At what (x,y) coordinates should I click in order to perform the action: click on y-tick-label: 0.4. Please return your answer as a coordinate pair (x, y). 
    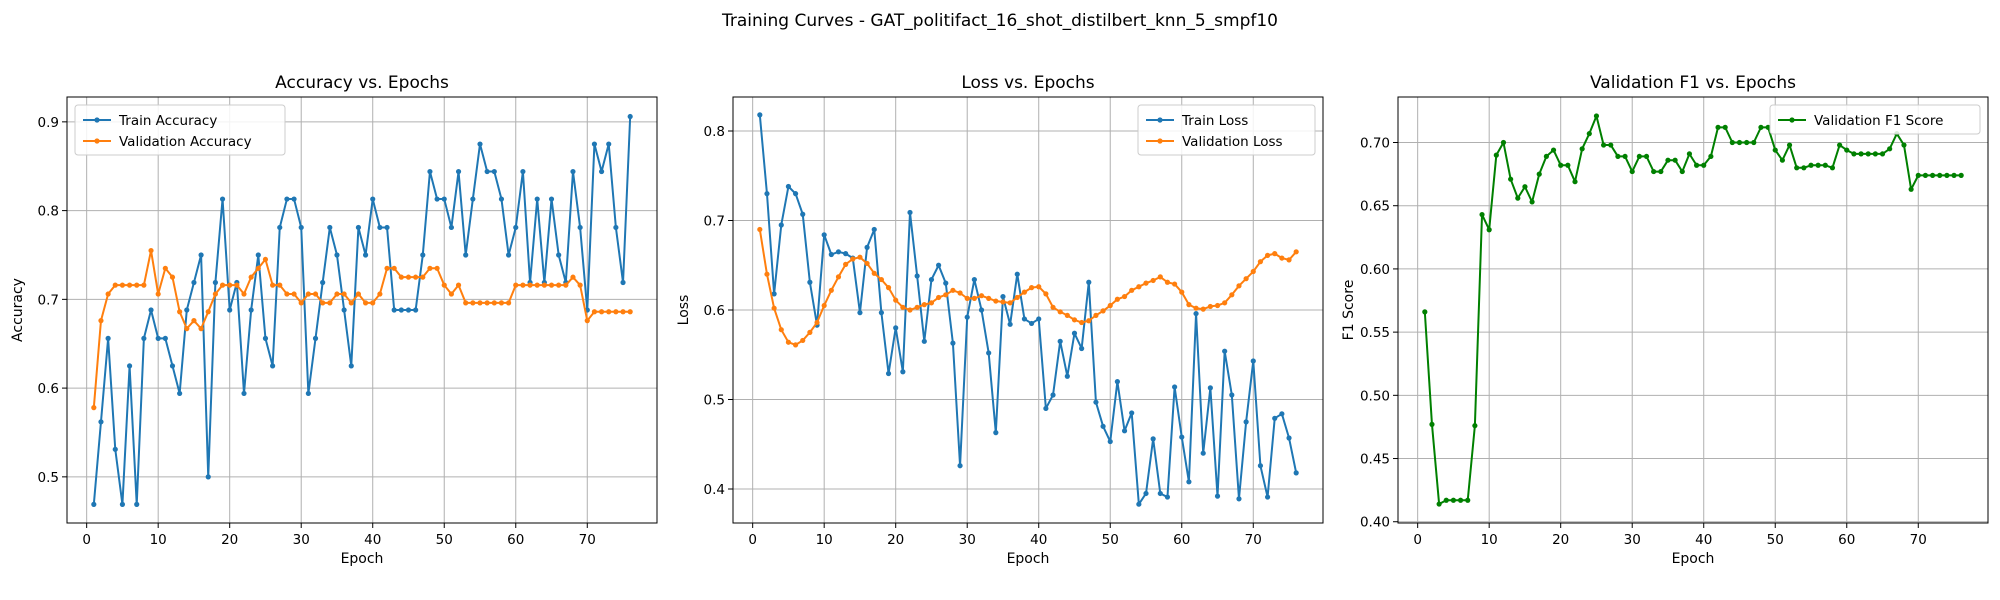
    Looking at the image, I should click on (714, 490).